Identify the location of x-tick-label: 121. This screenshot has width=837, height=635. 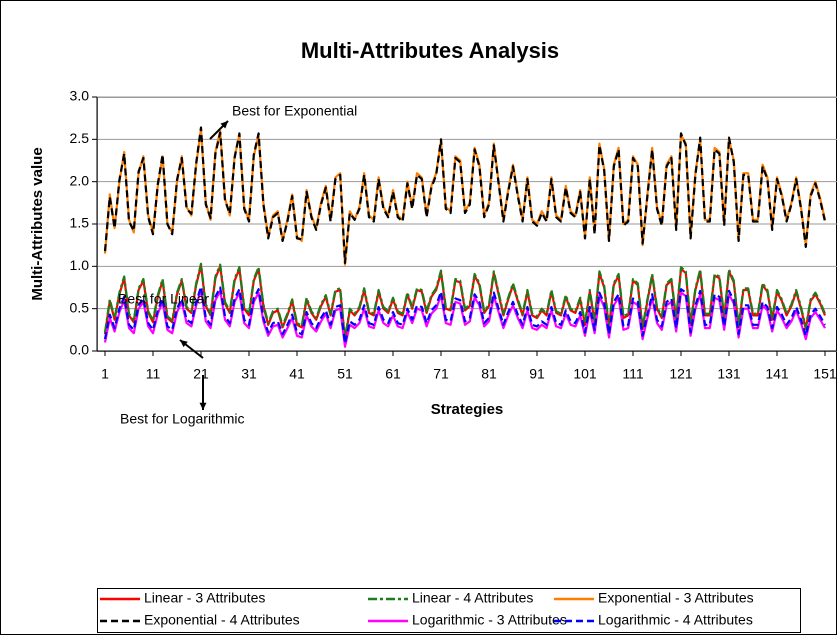
(681, 374).